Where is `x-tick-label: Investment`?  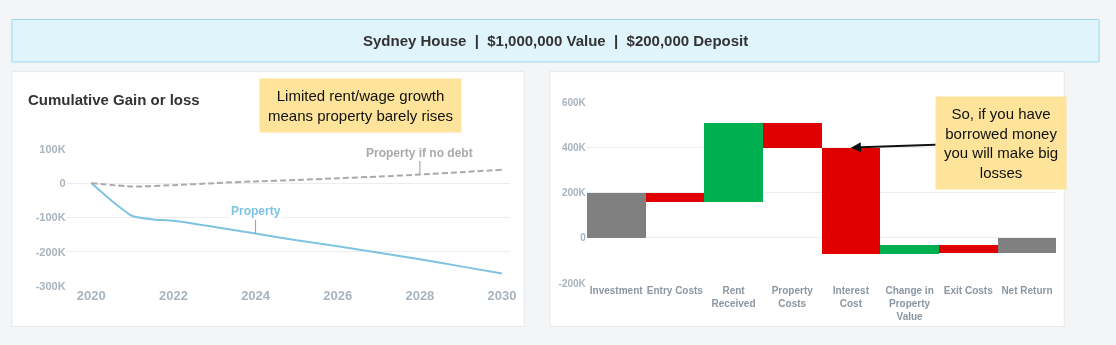 x-tick-label: Investment is located at coordinates (616, 291).